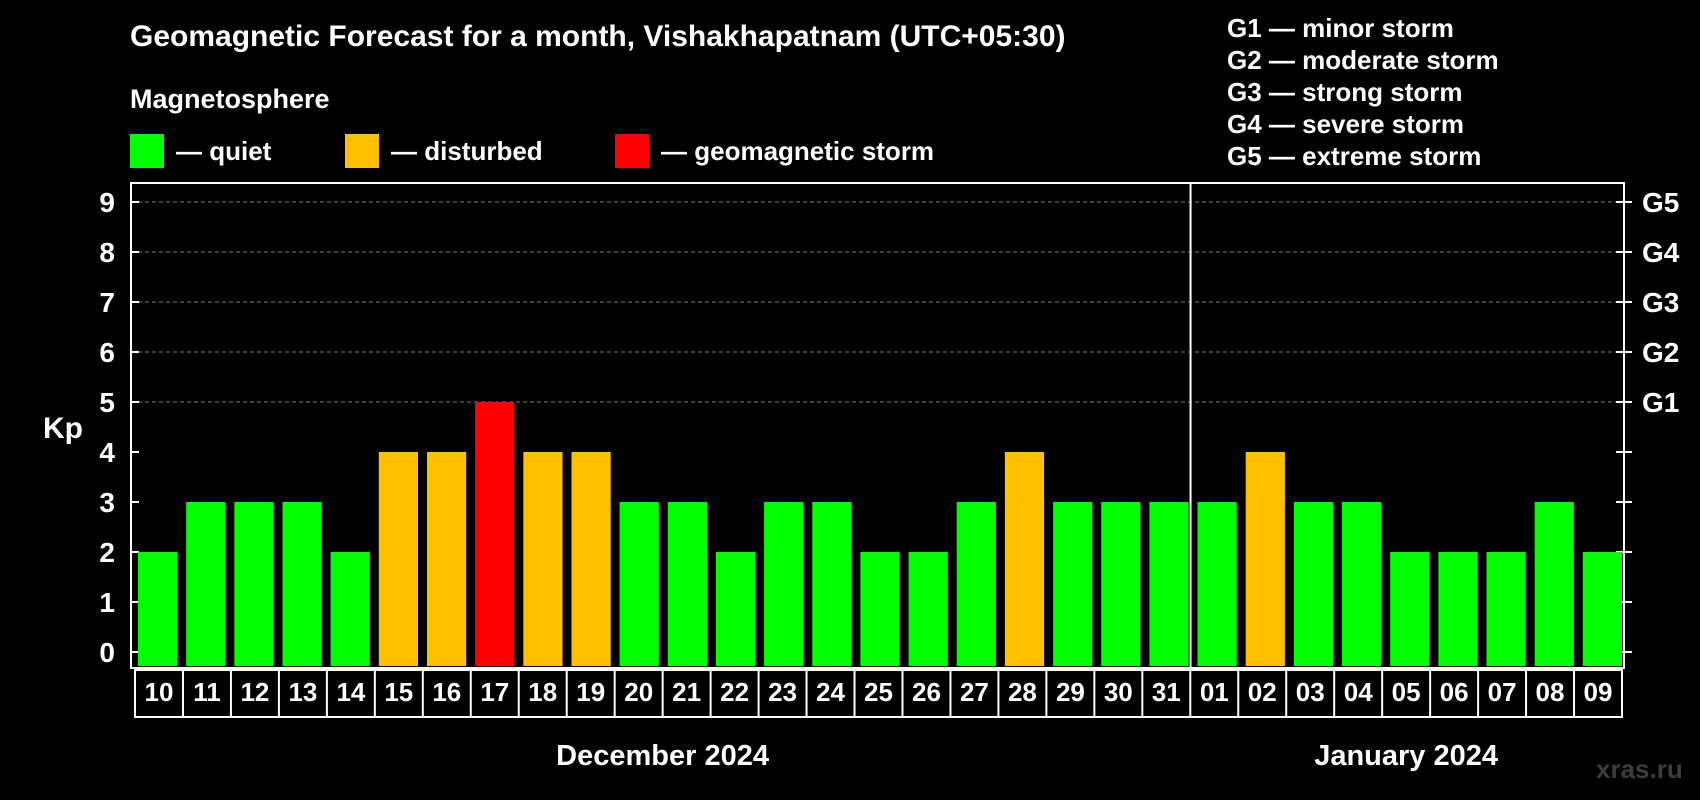 The height and width of the screenshot is (800, 1700). I want to click on y-tick-label: 6, so click(107, 352).